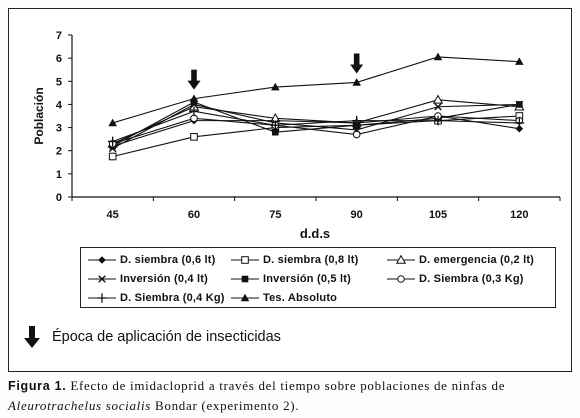 The image size is (580, 418). I want to click on y-tick-label: 1, so click(59, 175).